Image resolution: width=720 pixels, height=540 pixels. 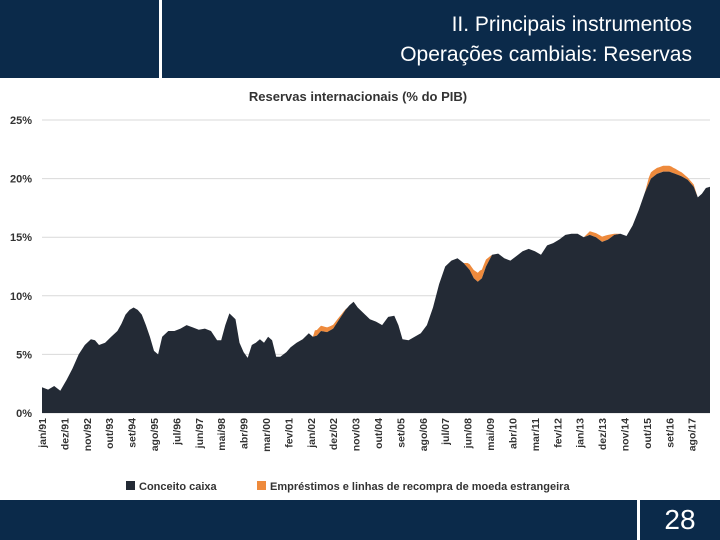 What do you see at coordinates (603, 434) in the screenshot?
I see `x-tick-label: dez/13` at bounding box center [603, 434].